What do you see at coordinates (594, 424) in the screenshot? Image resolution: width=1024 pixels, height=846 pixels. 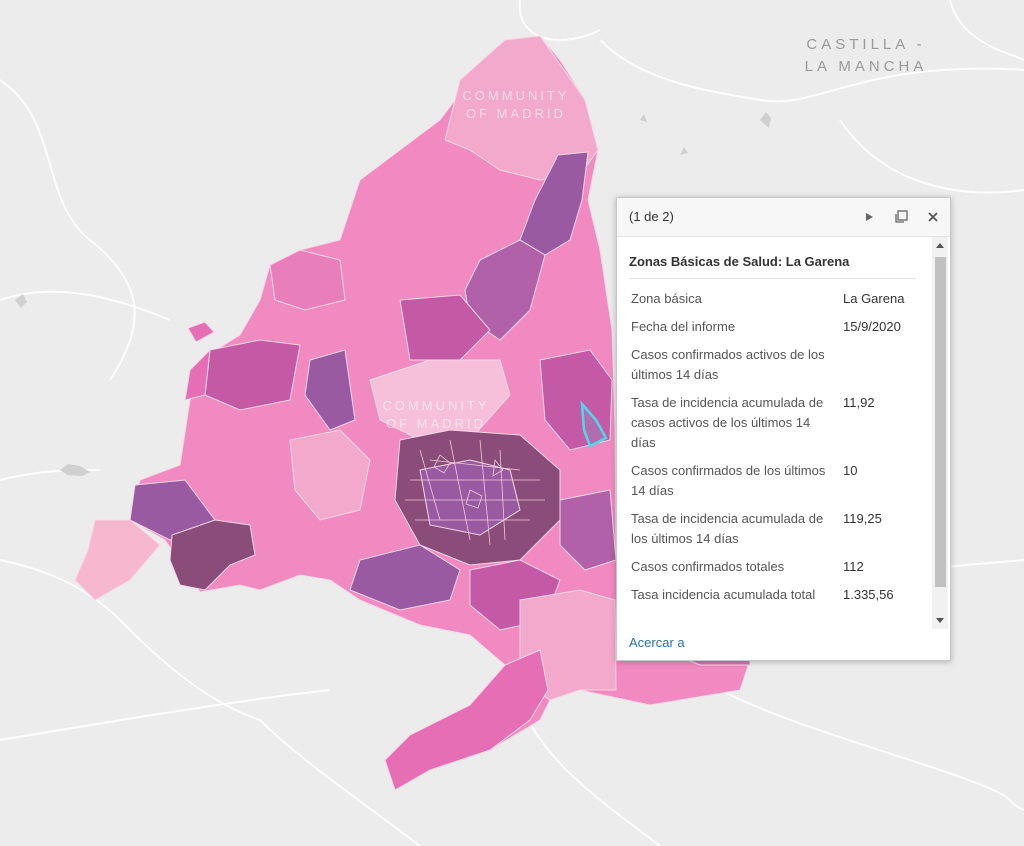 I see `selected-feature-la-garena` at bounding box center [594, 424].